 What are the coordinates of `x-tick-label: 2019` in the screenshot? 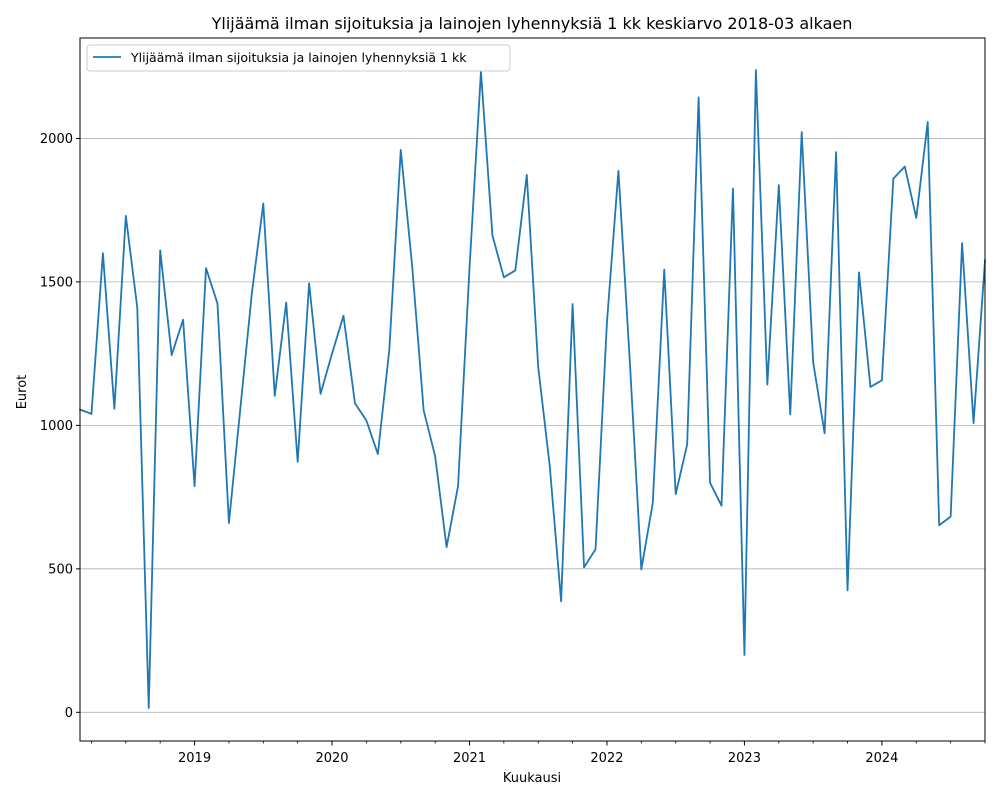 It's located at (194, 758).